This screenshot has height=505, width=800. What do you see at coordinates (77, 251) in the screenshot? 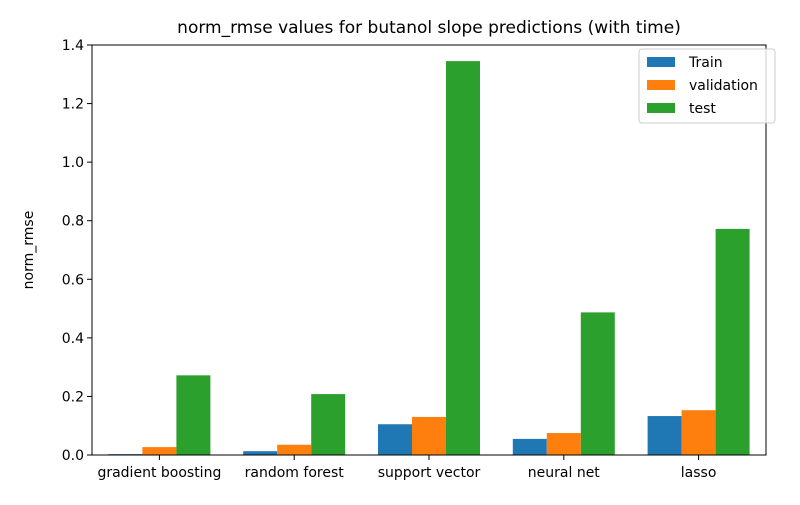
I see `y-ticks: 0.0 0.2 0.4 0.6 0.8 1.0 1.2 1.4` at bounding box center [77, 251].